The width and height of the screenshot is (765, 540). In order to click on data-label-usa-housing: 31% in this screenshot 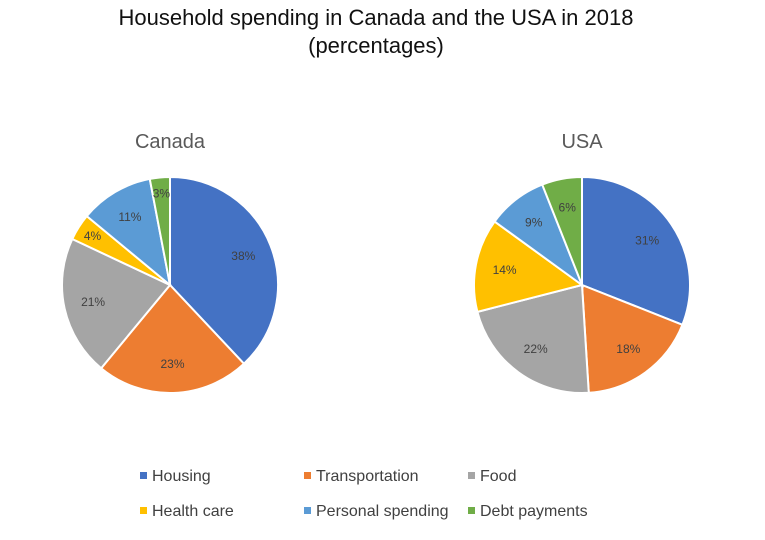, I will do `click(647, 241)`.